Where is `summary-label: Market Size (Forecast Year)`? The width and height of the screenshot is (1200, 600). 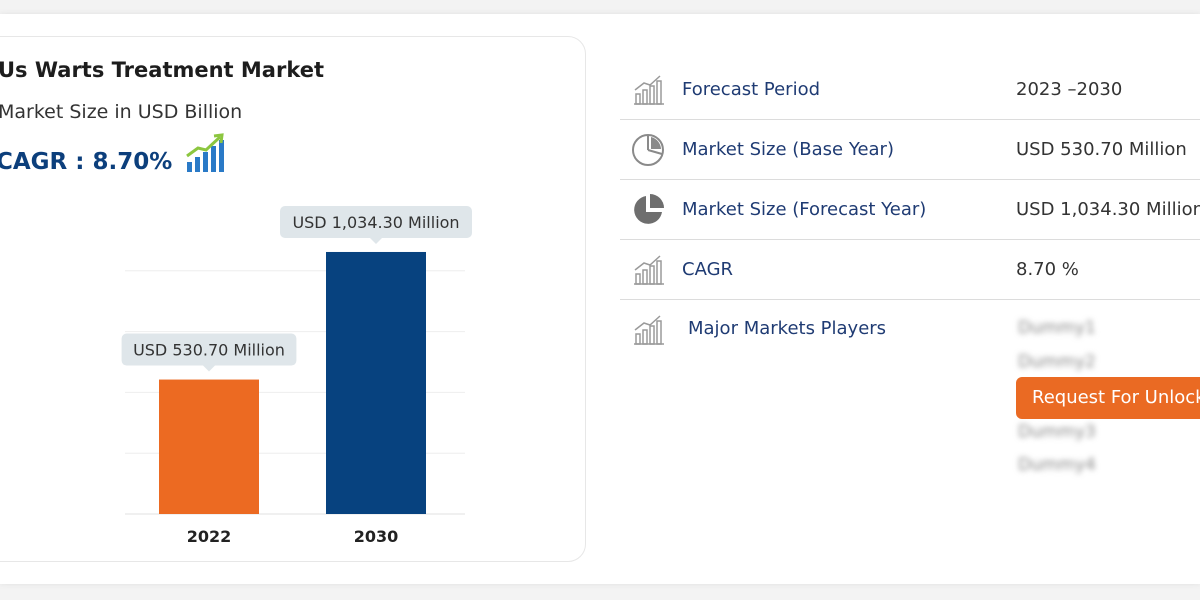
summary-label: Market Size (Forecast Year) is located at coordinates (804, 209).